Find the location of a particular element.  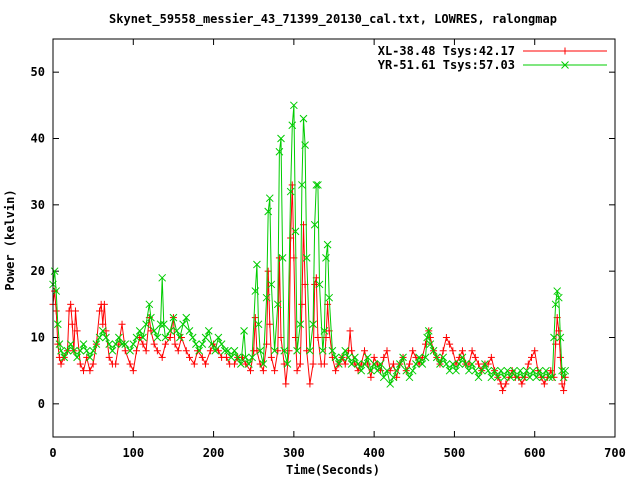

legend-label-0: XL-38.48 Tsys:42.17 is located at coordinates (446, 51).